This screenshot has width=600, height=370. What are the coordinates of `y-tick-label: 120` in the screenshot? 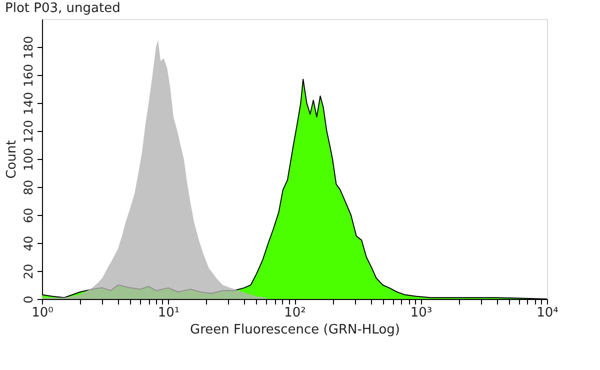 It's located at (29, 131).